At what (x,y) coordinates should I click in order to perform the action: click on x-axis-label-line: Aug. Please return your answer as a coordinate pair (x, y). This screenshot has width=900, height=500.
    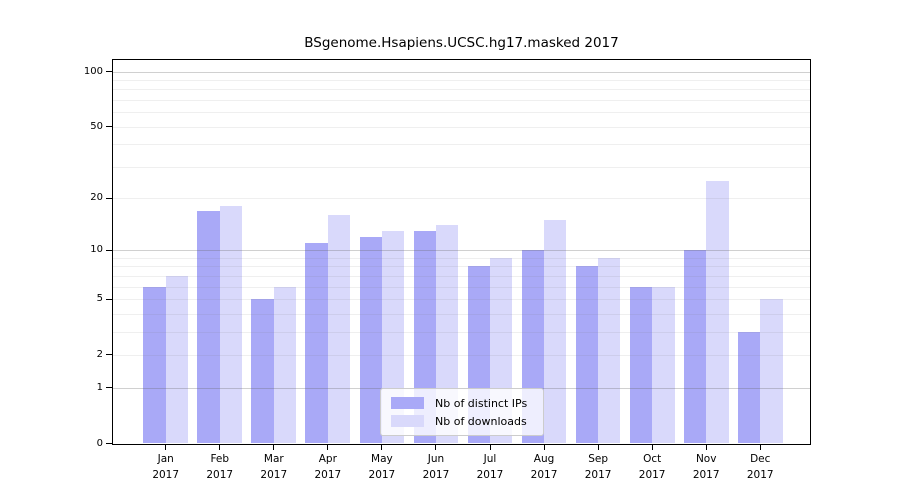
    Looking at the image, I should click on (544, 459).